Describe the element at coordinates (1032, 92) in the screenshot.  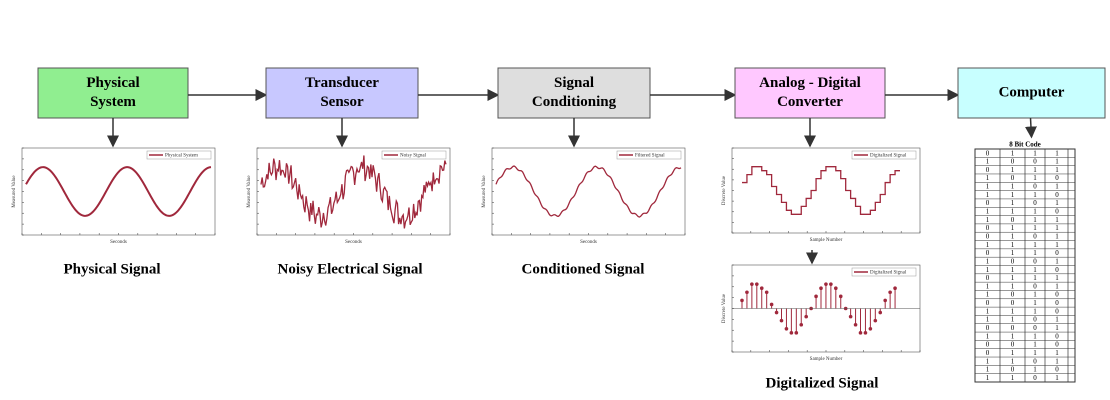
I see `node-label: Computer` at that location.